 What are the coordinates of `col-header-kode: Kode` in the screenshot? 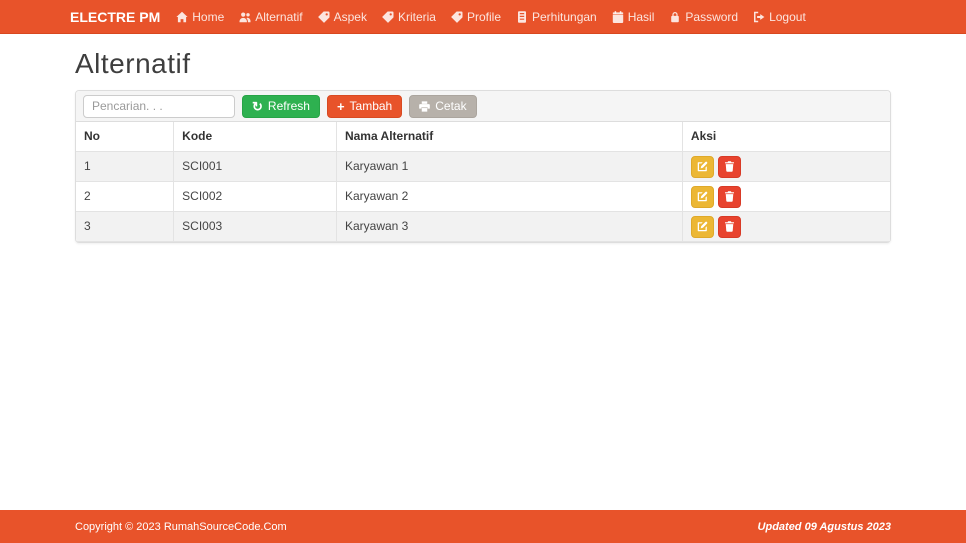 It's located at (255, 137).